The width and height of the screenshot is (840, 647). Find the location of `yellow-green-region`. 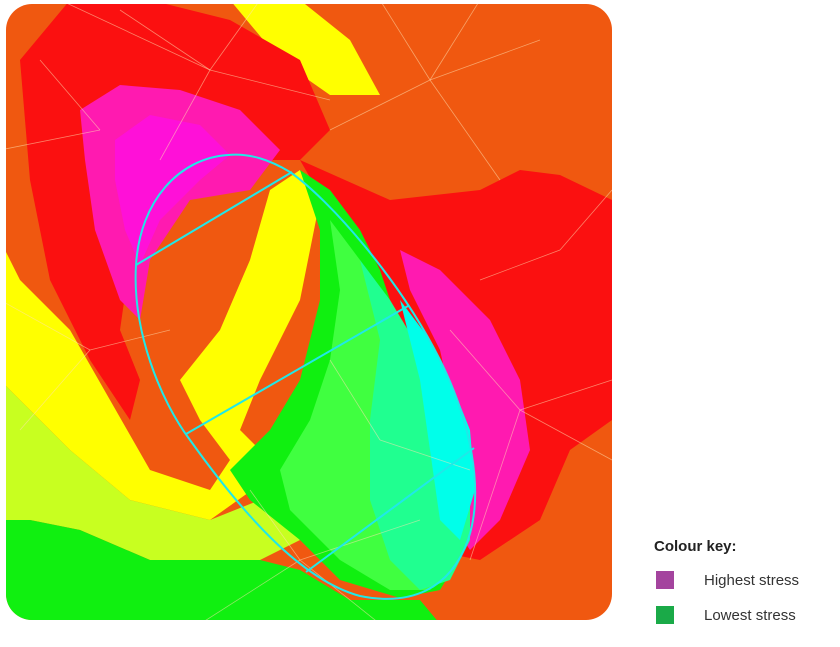

yellow-green-region is located at coordinates (153, 470).